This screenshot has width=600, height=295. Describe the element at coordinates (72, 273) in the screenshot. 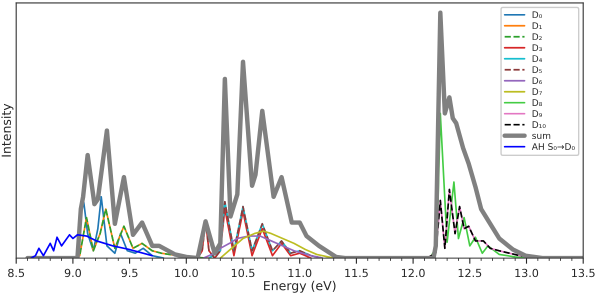

I see `x-tick-label: 9.0` at that location.